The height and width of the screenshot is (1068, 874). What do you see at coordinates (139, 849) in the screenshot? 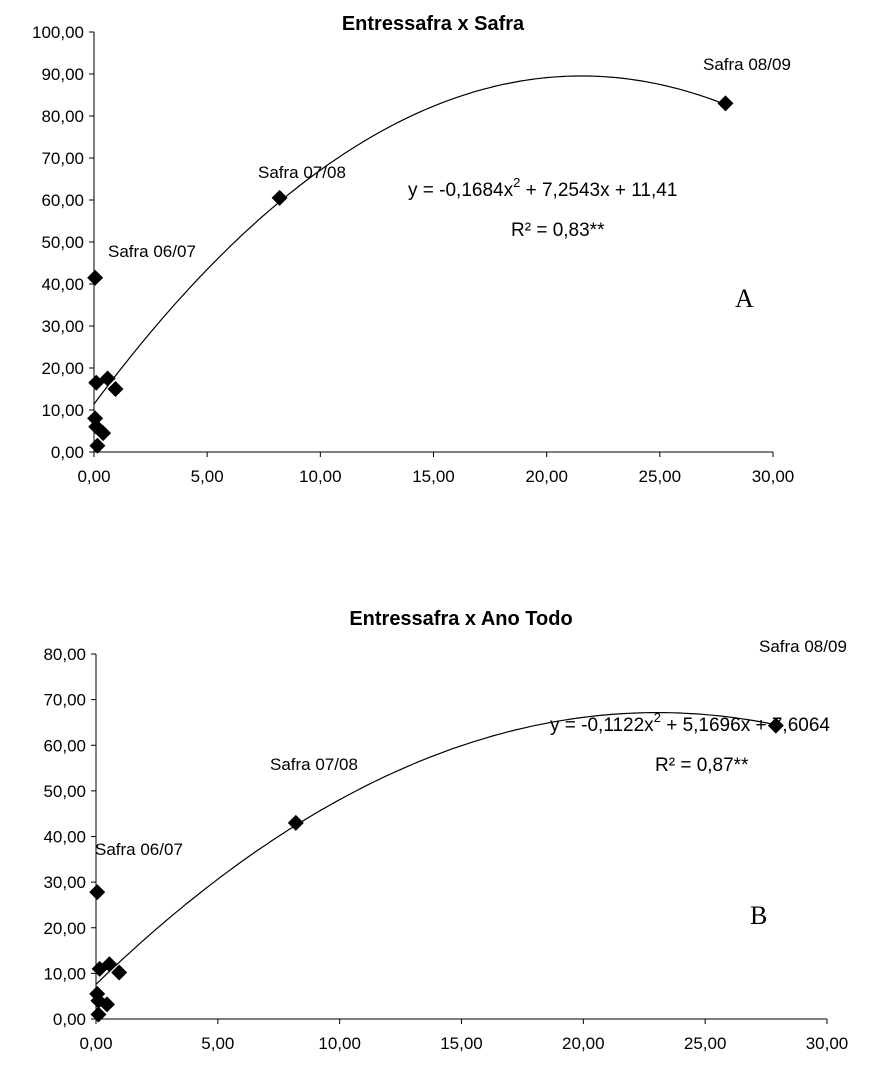
I see `chart-b-annotation-0607: Safra 06/07` at bounding box center [139, 849].